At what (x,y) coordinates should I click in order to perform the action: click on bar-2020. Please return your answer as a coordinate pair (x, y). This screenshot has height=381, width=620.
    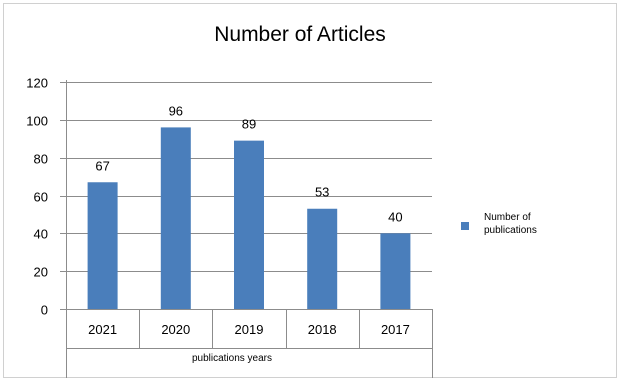
    Looking at the image, I should click on (175, 218).